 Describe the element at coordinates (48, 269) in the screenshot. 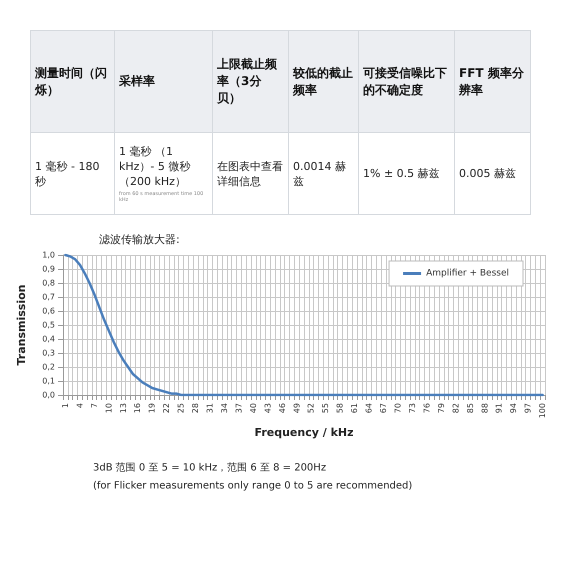

I see `y-tick-label: 0,9` at that location.